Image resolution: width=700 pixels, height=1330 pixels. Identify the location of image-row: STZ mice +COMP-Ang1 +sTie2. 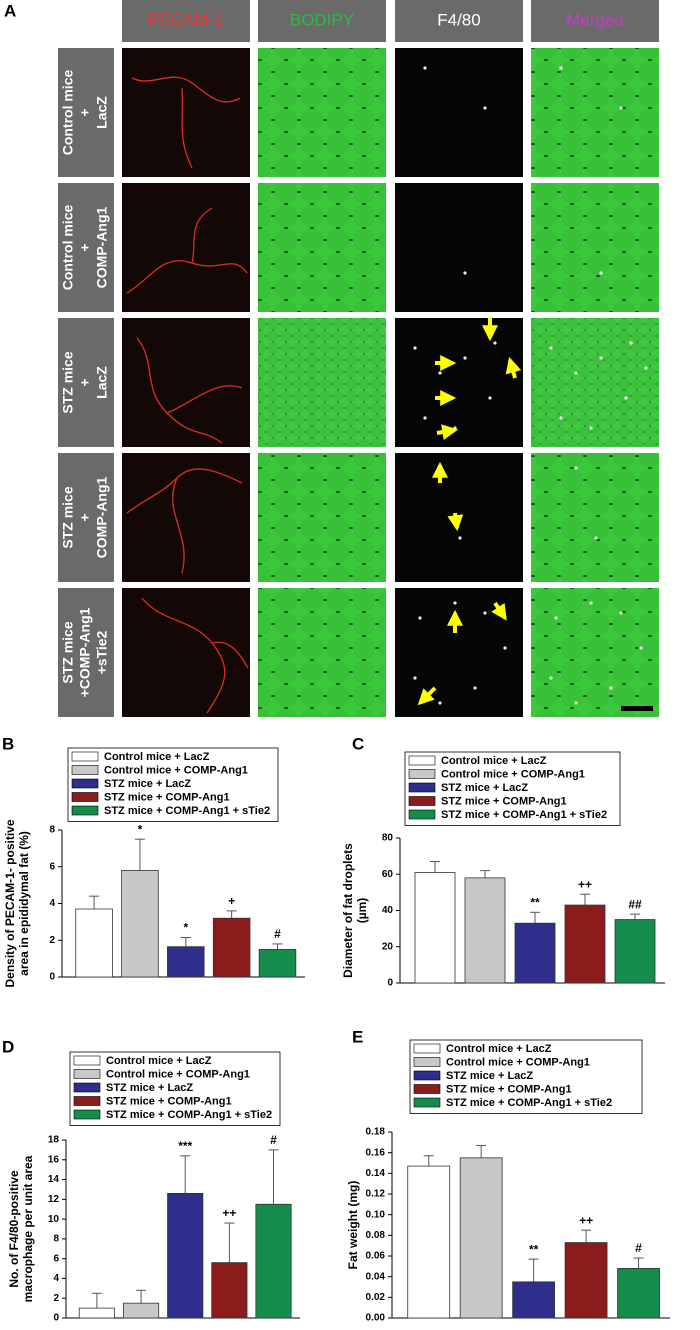
(358, 652).